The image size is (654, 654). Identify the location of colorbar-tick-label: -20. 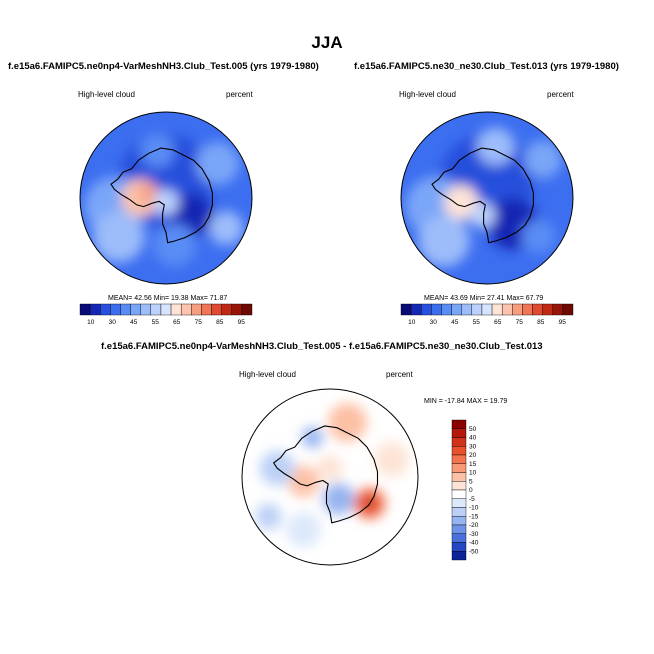
(474, 525).